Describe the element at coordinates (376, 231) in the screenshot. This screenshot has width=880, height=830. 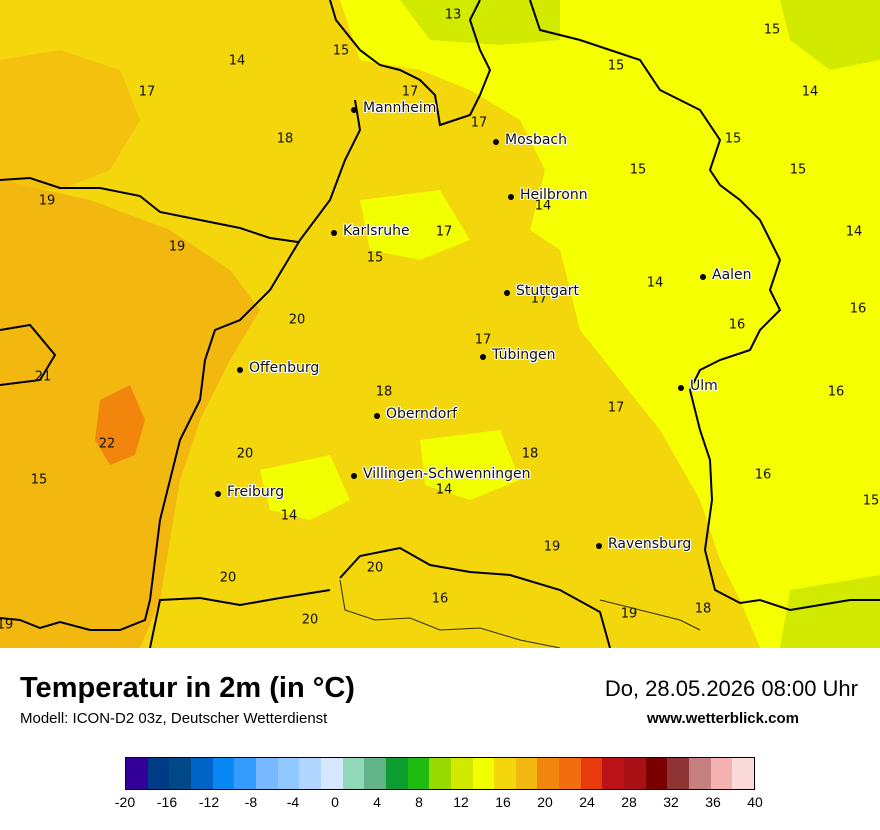
I see `city-label: Karlsruhe` at that location.